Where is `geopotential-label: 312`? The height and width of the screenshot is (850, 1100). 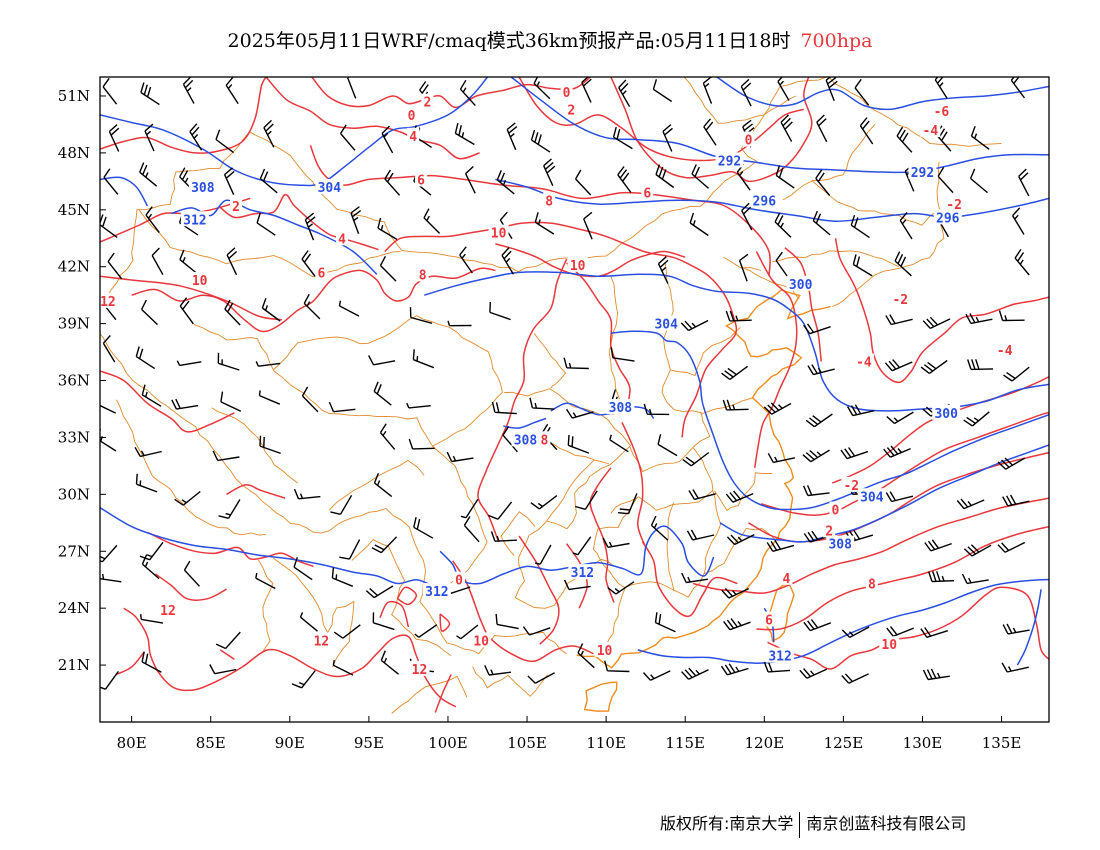 geopotential-label: 312 is located at coordinates (436, 592).